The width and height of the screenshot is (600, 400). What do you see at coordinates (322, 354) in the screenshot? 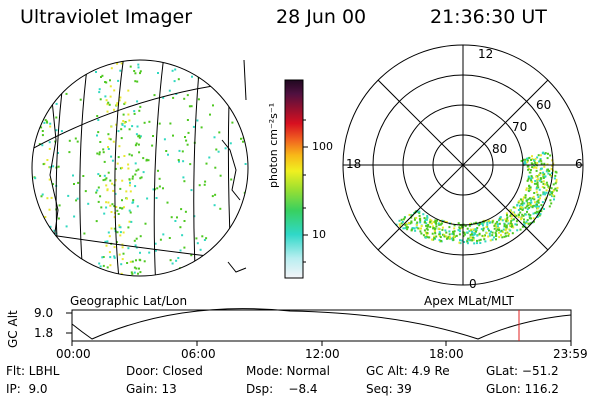
I see `time-tick: 12:00` at bounding box center [322, 354].